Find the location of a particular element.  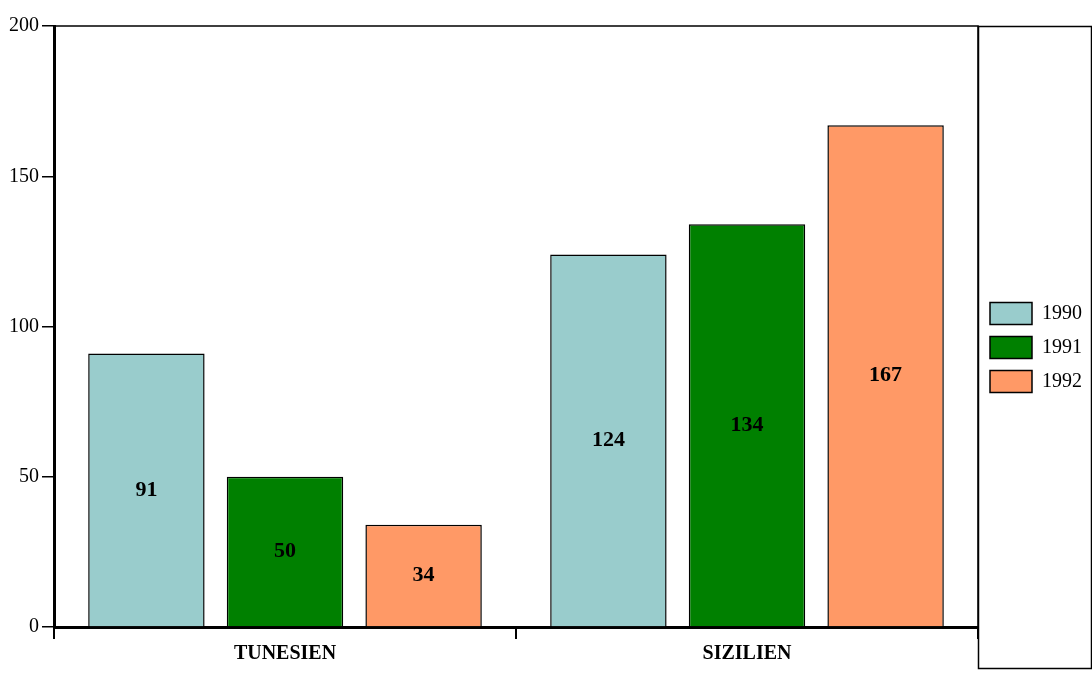

legend-label: 1992 is located at coordinates (1062, 379).